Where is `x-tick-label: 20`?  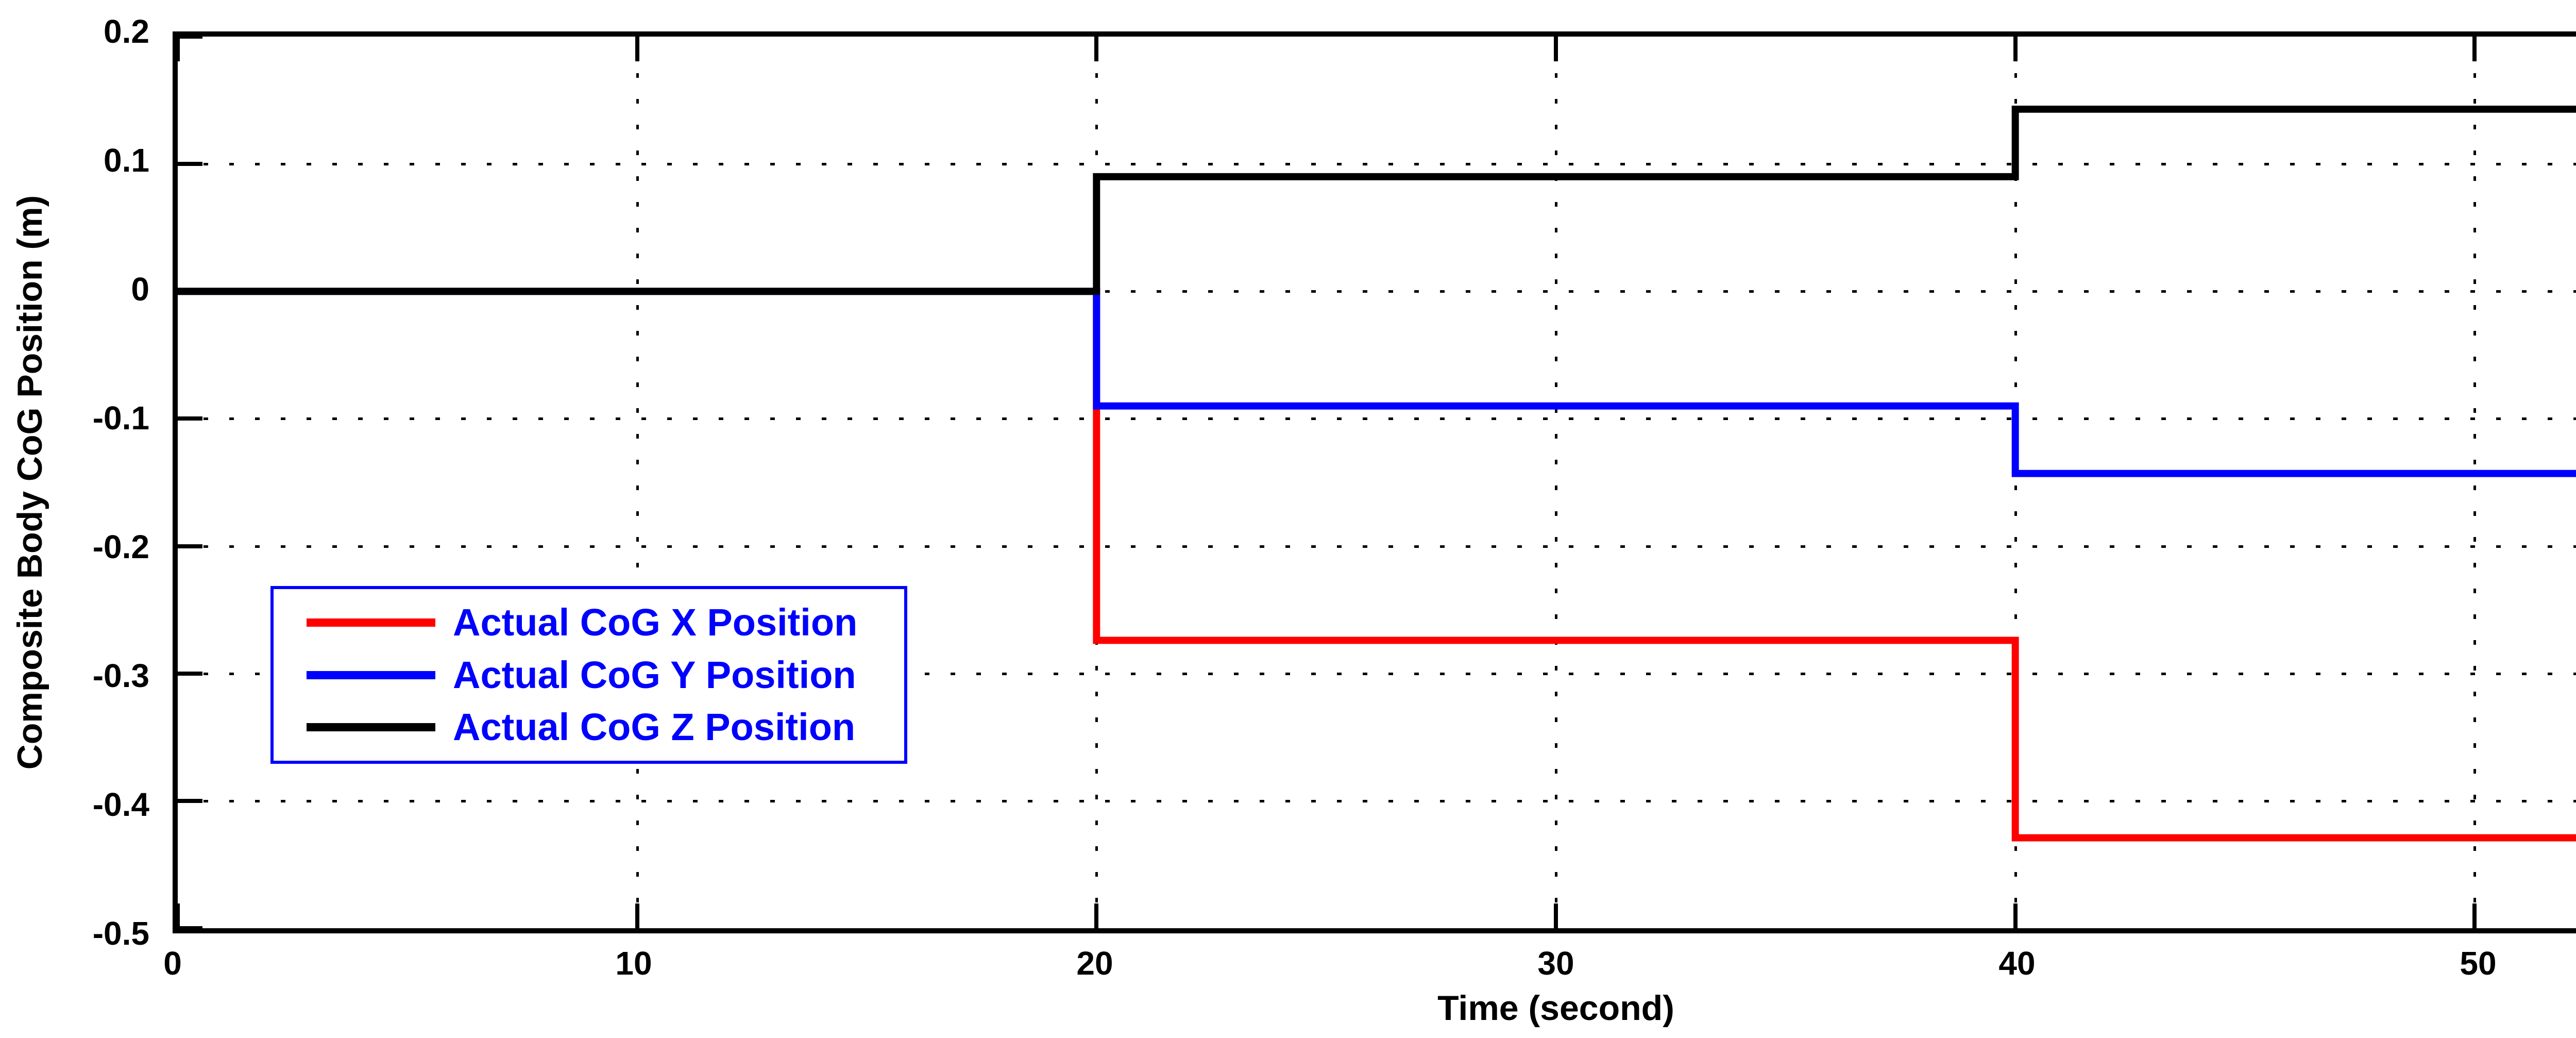 x-tick-label: 20 is located at coordinates (1094, 963).